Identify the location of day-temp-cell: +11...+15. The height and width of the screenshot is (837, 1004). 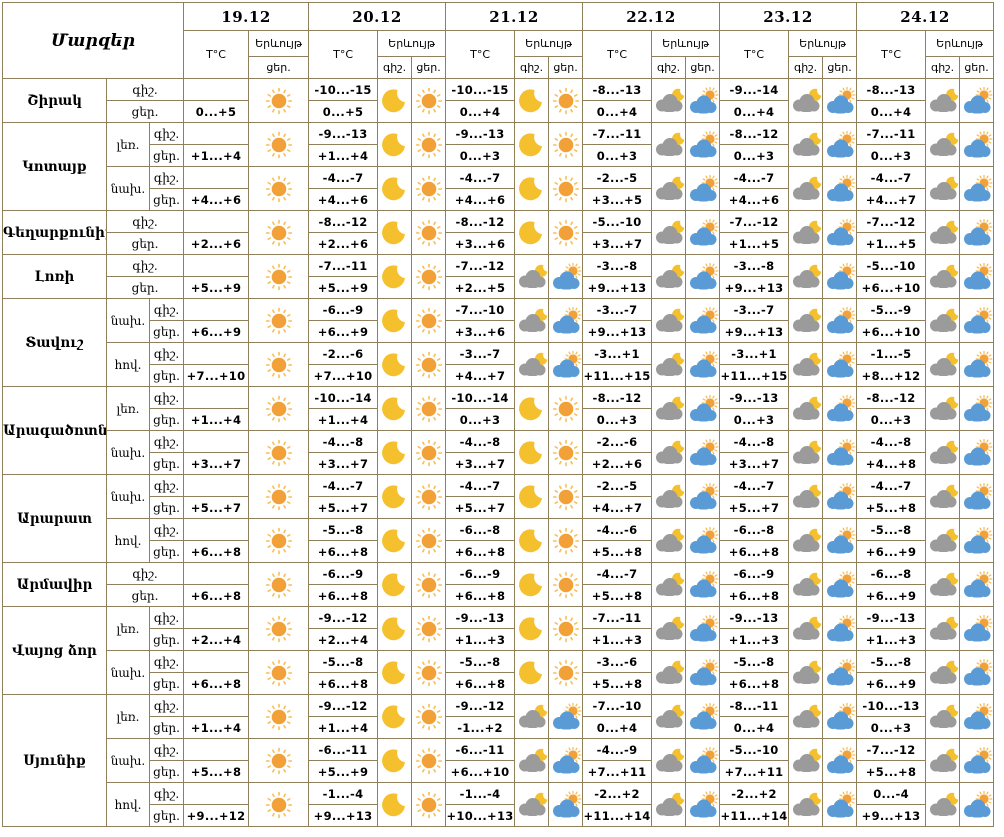
(754, 375).